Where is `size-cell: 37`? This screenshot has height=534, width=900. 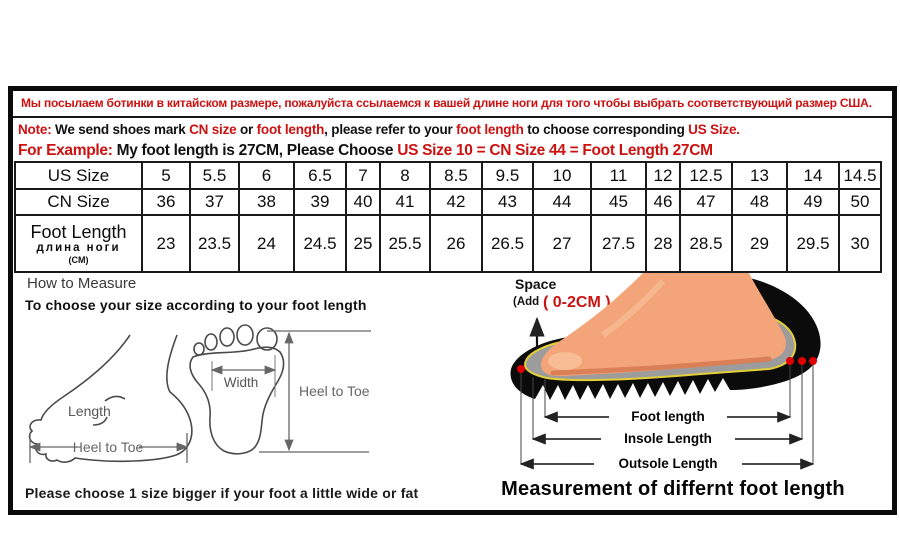 size-cell: 37 is located at coordinates (214, 202).